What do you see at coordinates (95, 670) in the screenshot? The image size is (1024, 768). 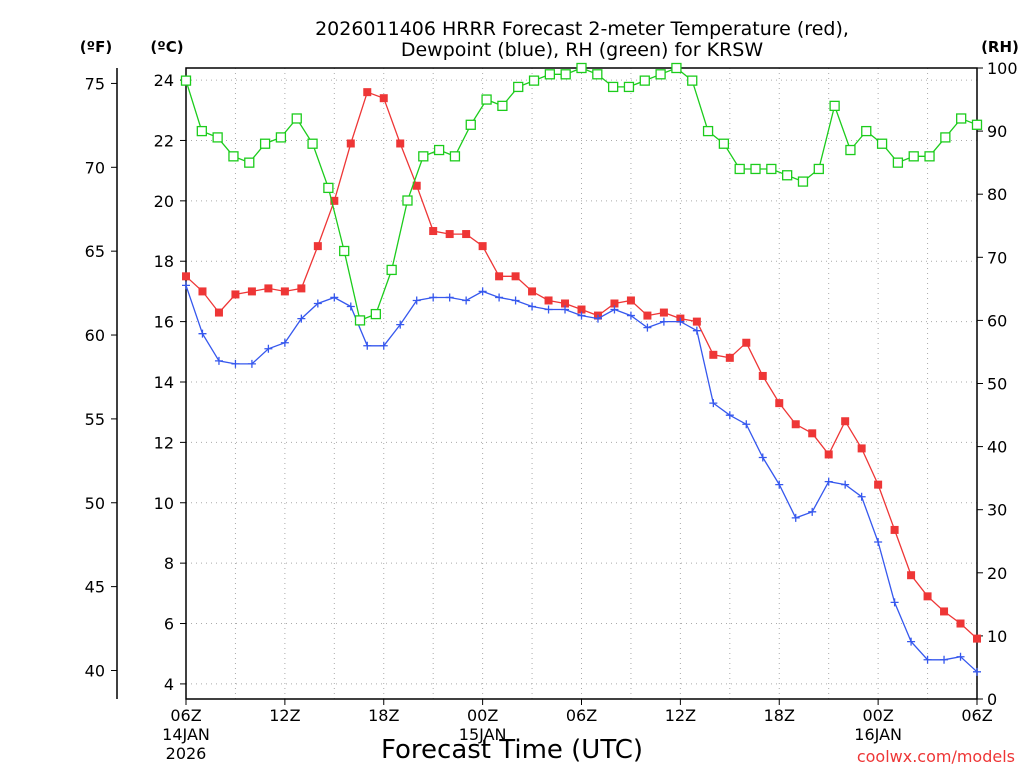 I see `fahrenheit-tick-label: 40` at bounding box center [95, 670].